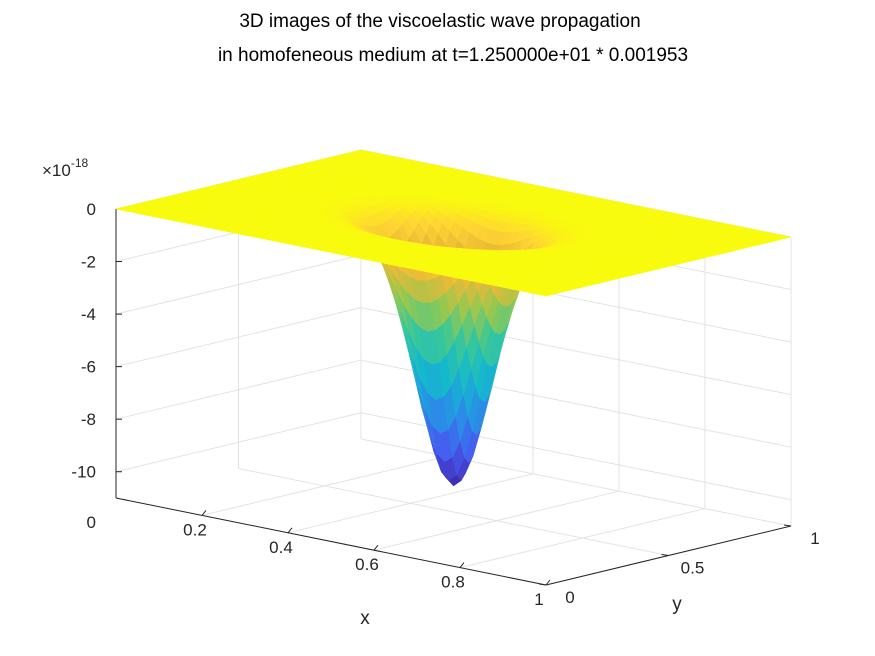 The height and width of the screenshot is (656, 875). Describe the element at coordinates (569, 597) in the screenshot. I see `y-tick-label: 0` at that location.